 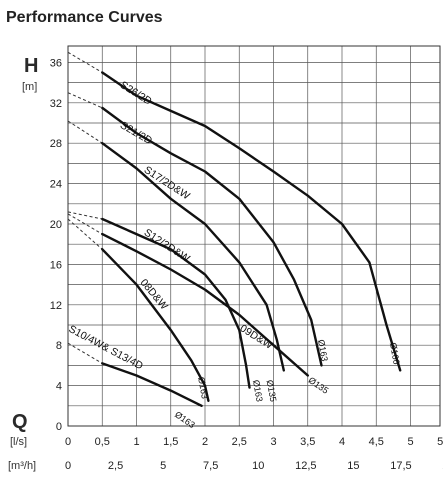 I want to click on x-tick-label: 5, so click(x=410, y=442).